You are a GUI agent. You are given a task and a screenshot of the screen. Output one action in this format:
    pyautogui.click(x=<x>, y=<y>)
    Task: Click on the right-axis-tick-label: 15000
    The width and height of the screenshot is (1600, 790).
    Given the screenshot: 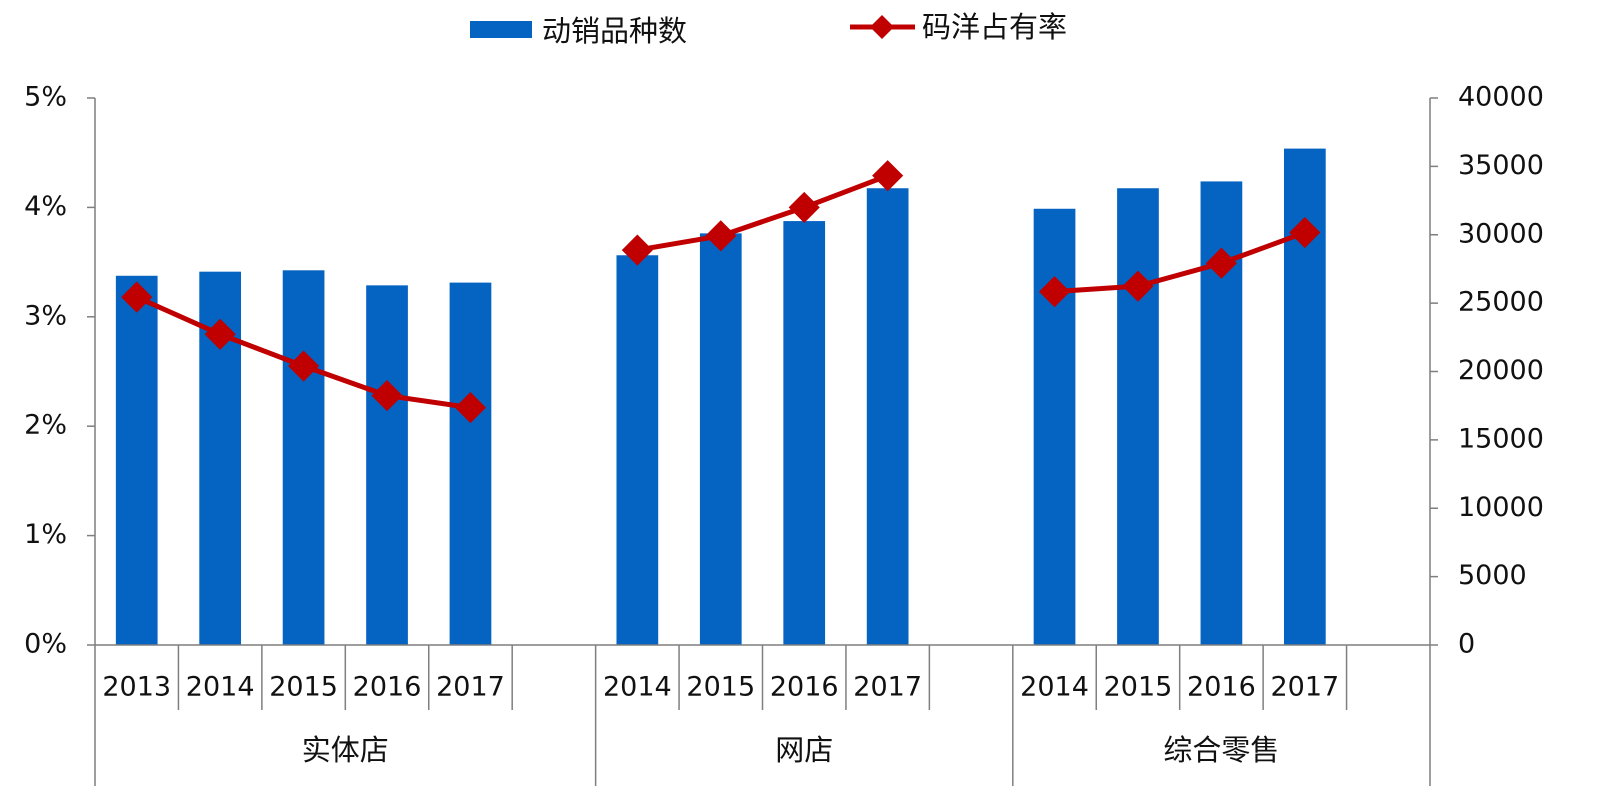 What is the action you would take?
    pyautogui.click(x=1501, y=438)
    